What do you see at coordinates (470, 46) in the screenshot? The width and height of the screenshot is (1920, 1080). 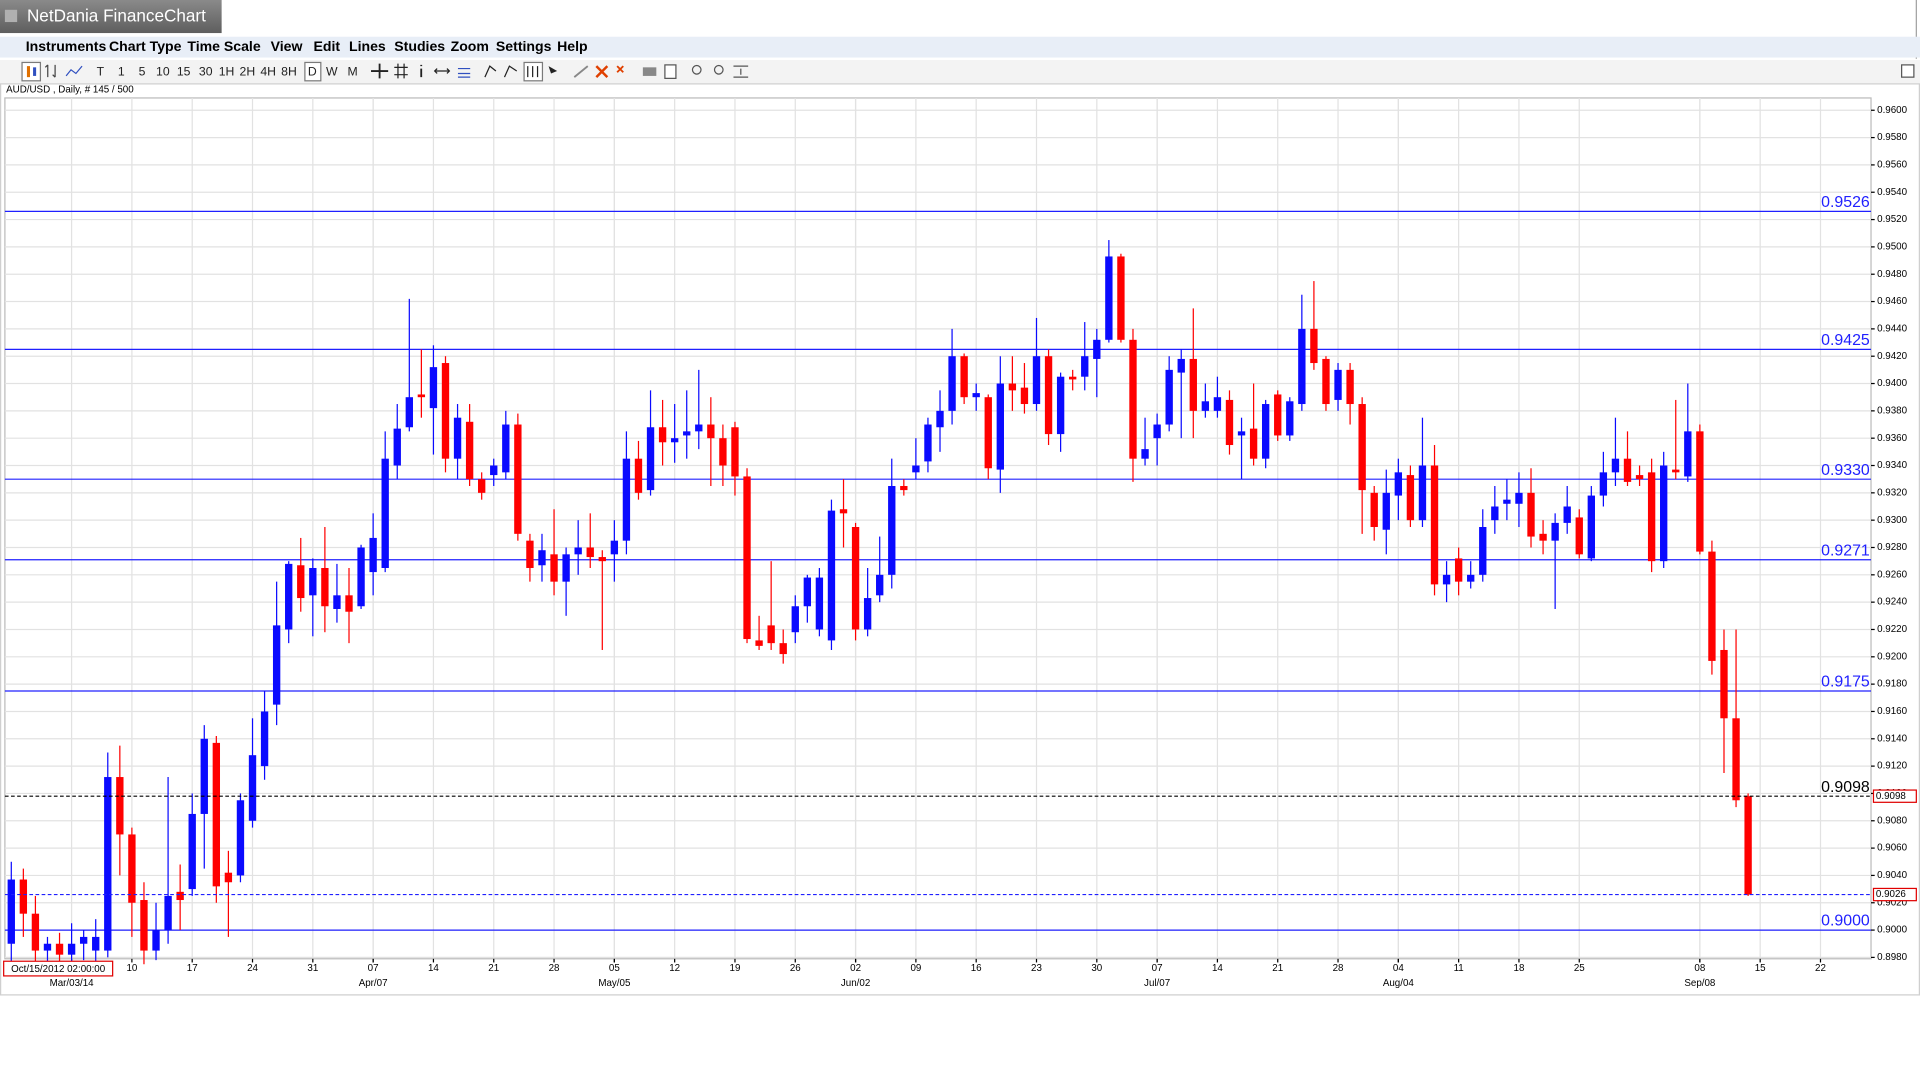 I see `menu-item: Zoom` at bounding box center [470, 46].